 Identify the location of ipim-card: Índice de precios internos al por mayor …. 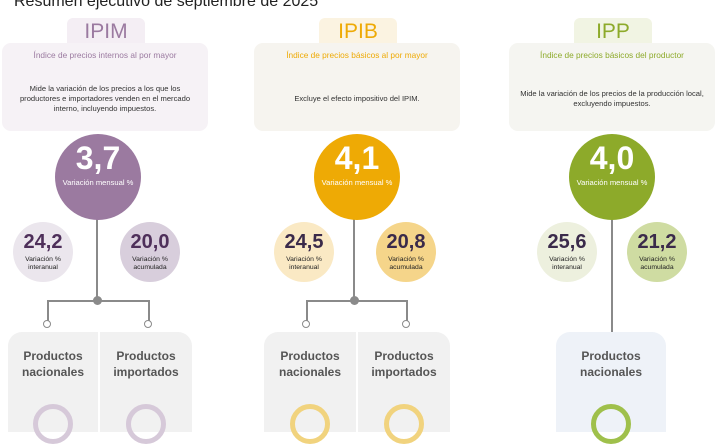
(105, 87).